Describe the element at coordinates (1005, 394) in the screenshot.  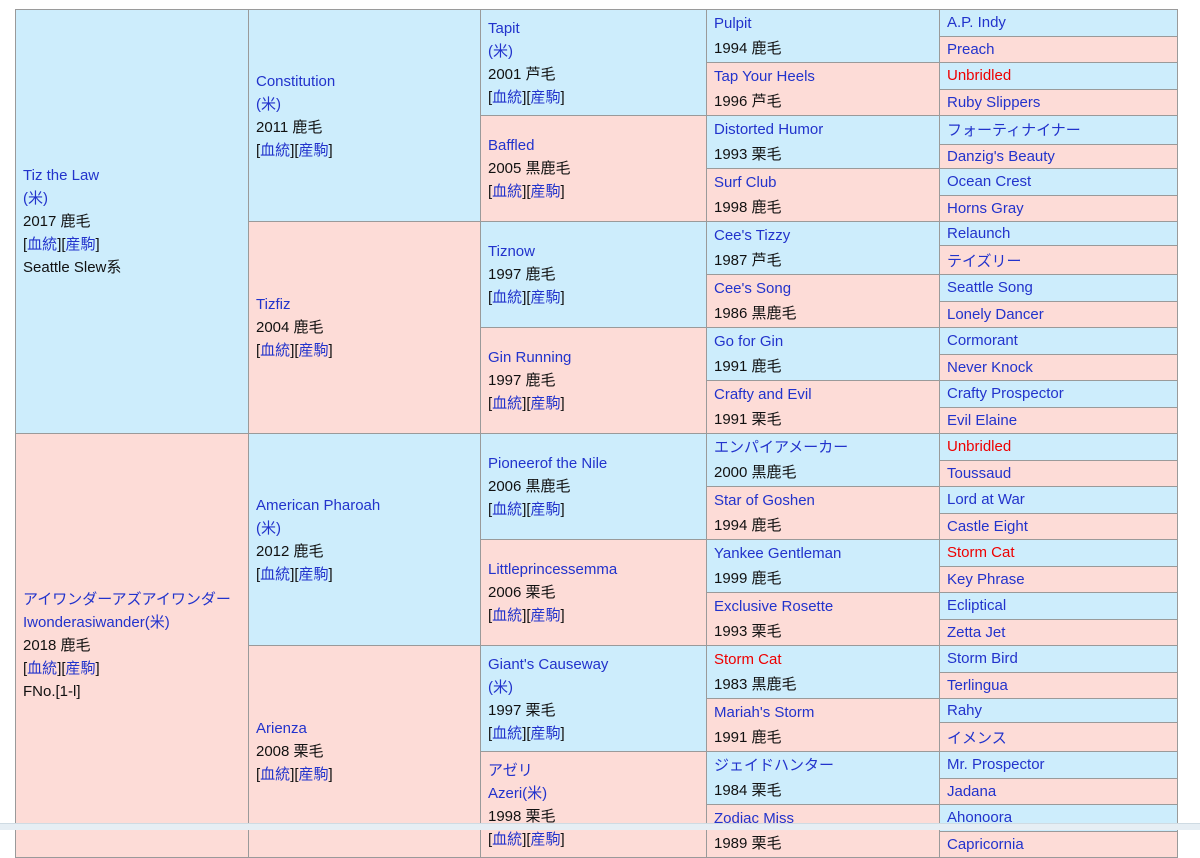
I see `horse-link-crafty-prospector: Crafty Prospector` at that location.